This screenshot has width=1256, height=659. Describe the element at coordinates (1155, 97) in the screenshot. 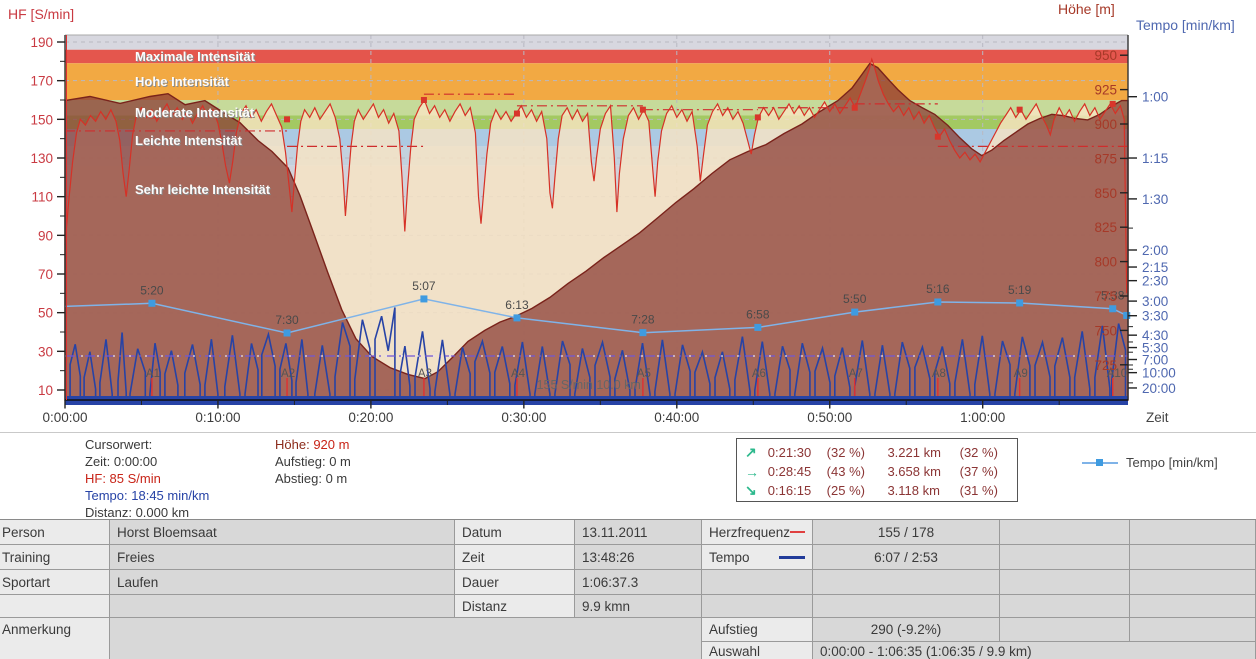

I see `svg-text: 1:00` at that location.